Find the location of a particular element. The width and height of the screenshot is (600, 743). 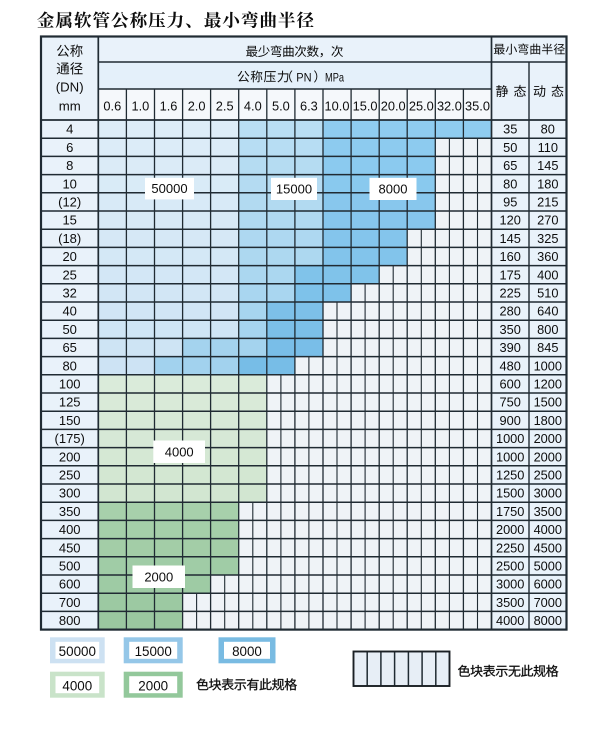

svg-text: 280 is located at coordinates (510, 311).